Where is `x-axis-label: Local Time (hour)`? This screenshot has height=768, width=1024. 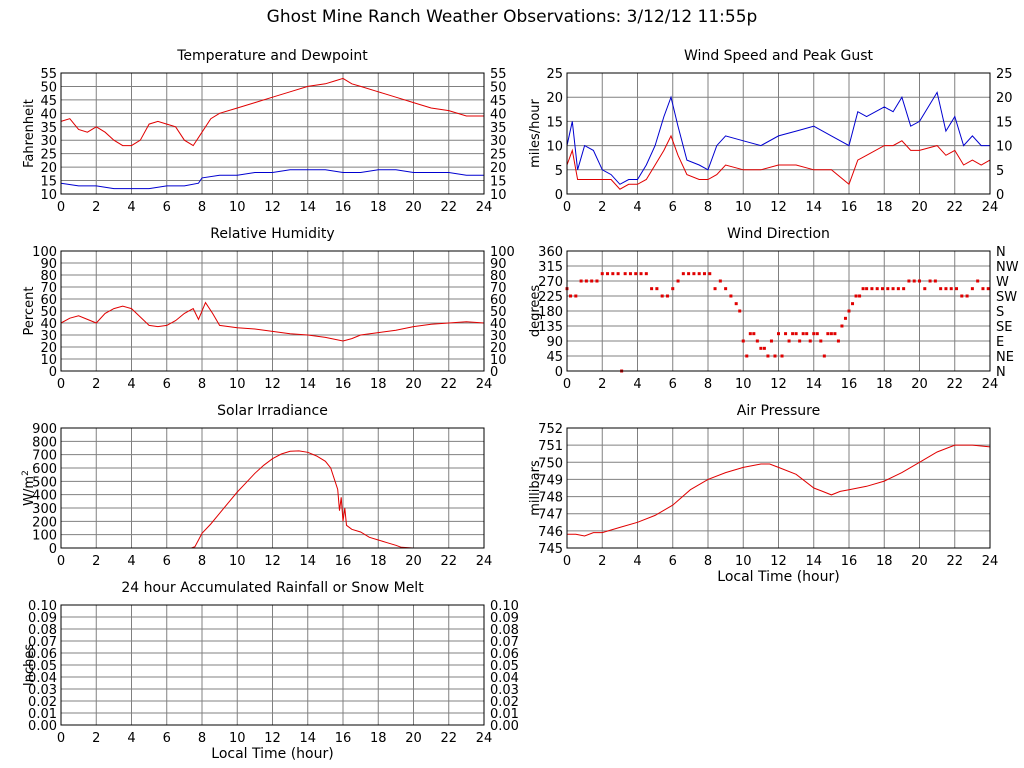
x-axis-label: Local Time (hour) is located at coordinates (778, 577).